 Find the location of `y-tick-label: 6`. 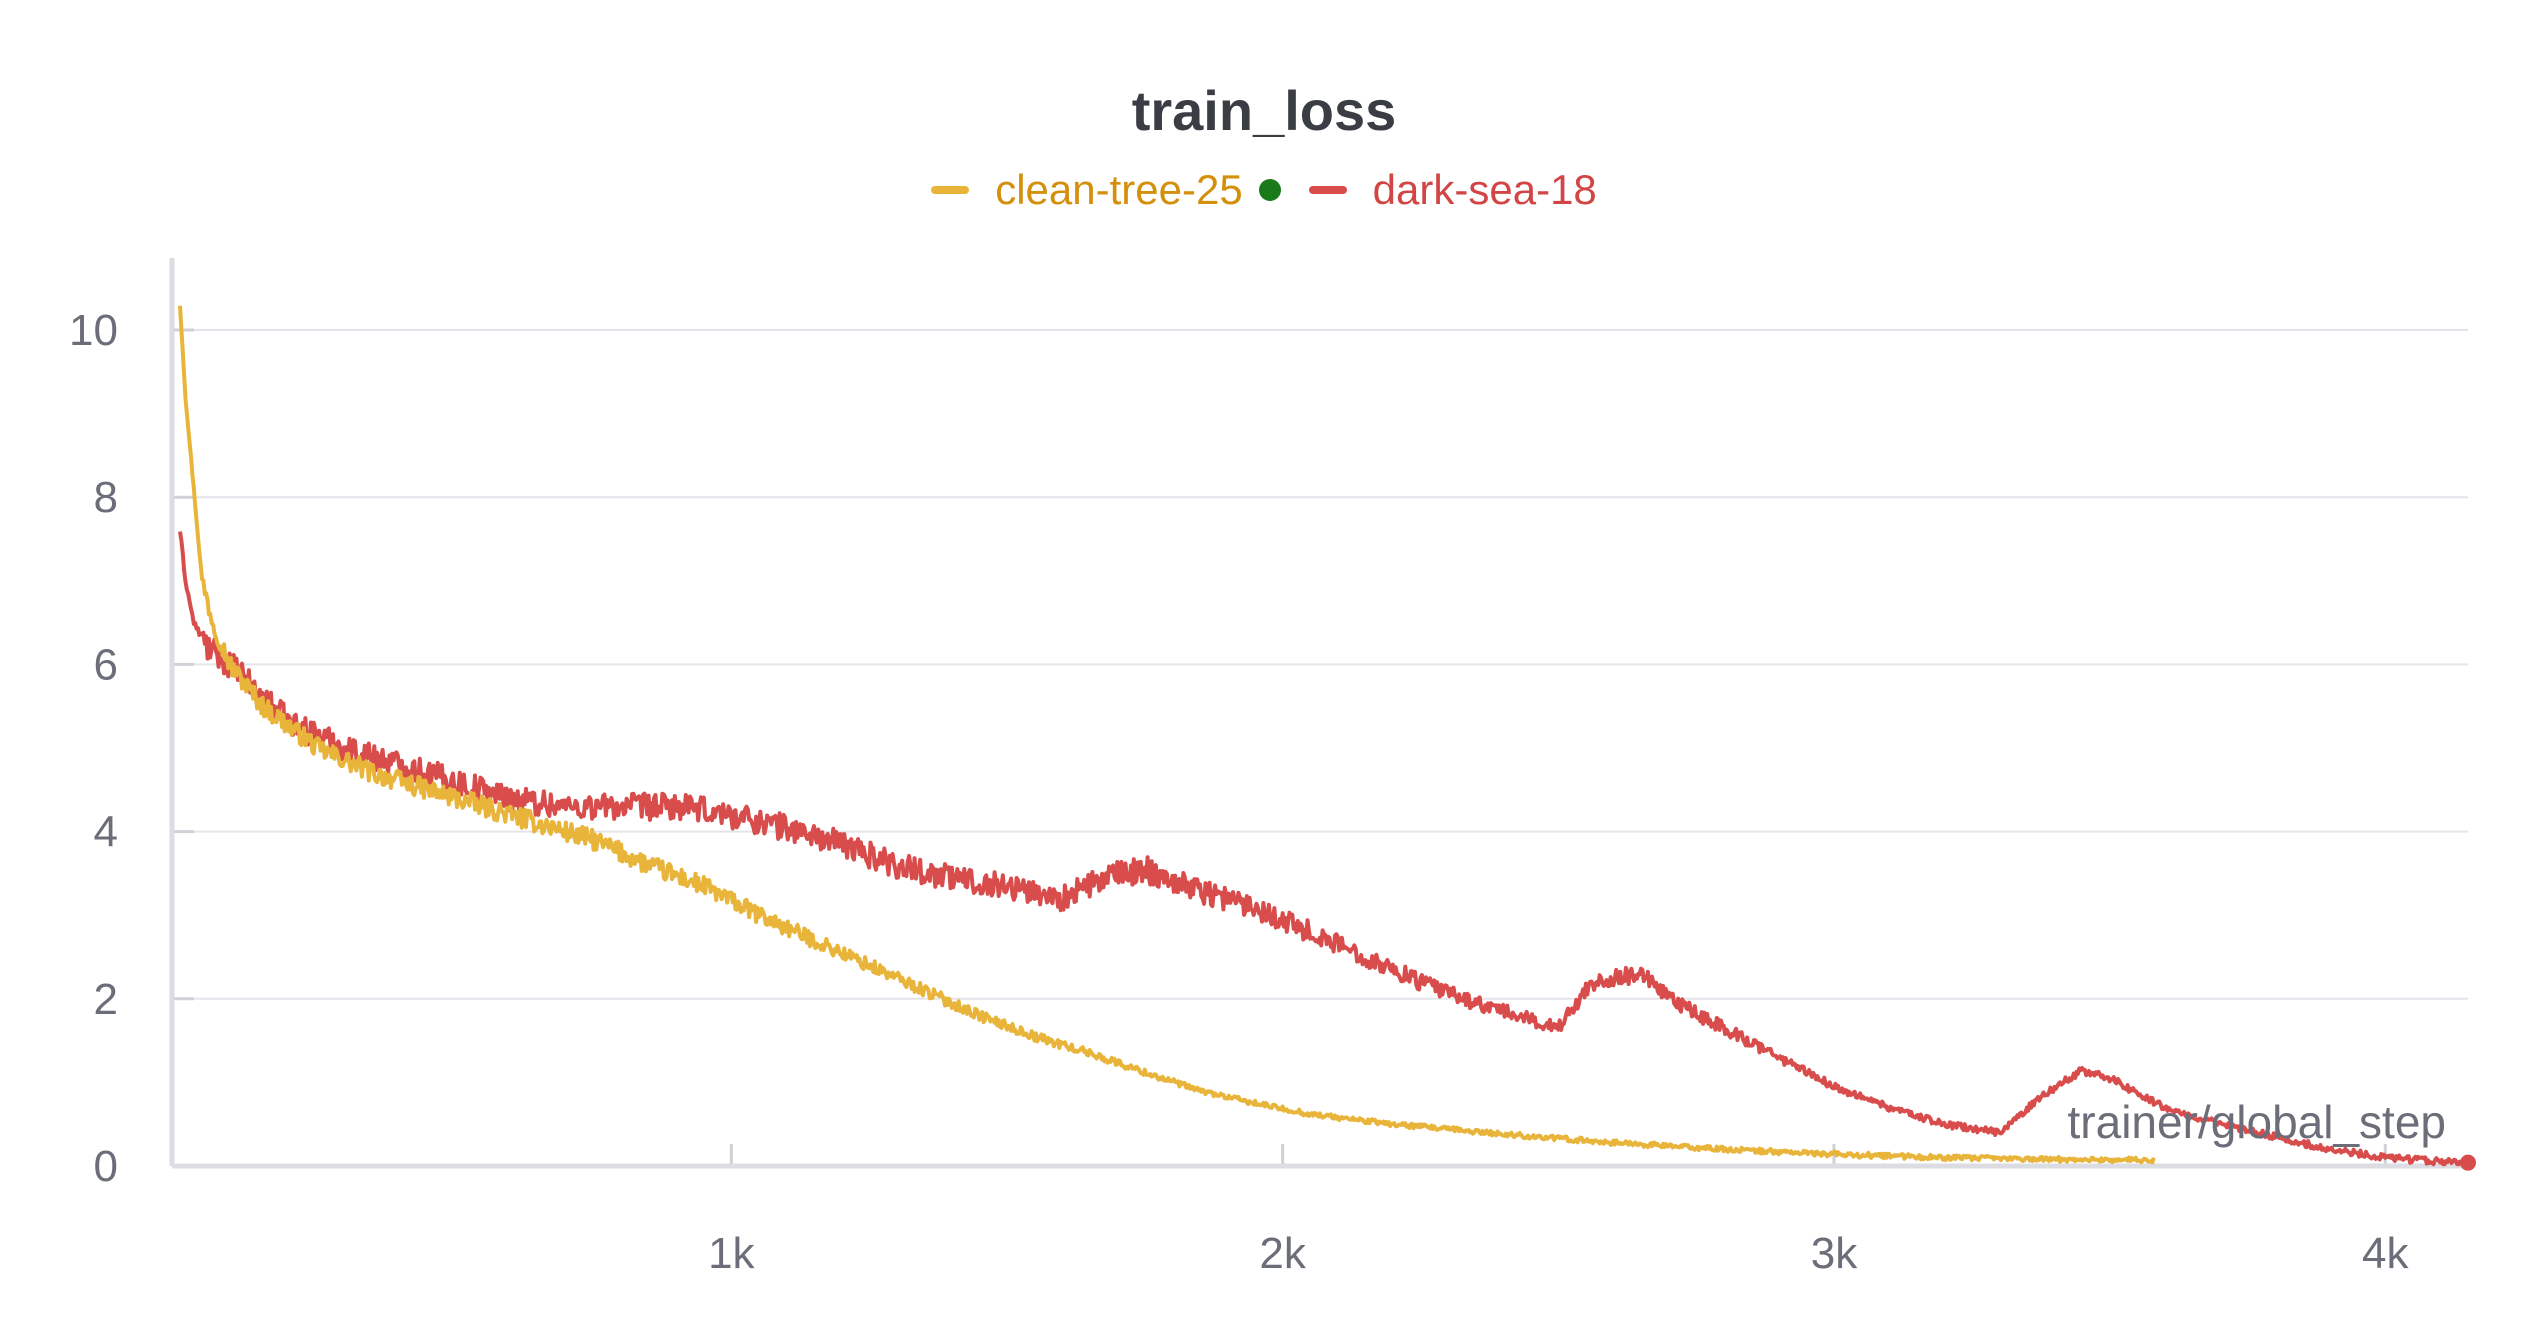

y-tick-label: 6 is located at coordinates (106, 664).